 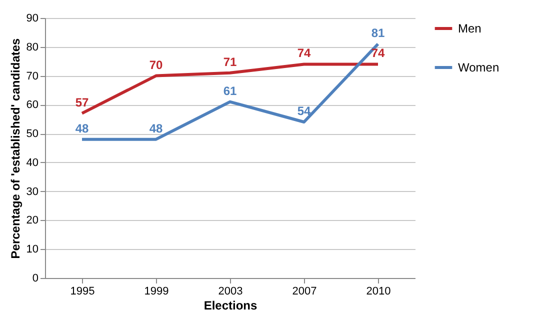 I want to click on y-tick-label: 20, so click(x=32, y=220).